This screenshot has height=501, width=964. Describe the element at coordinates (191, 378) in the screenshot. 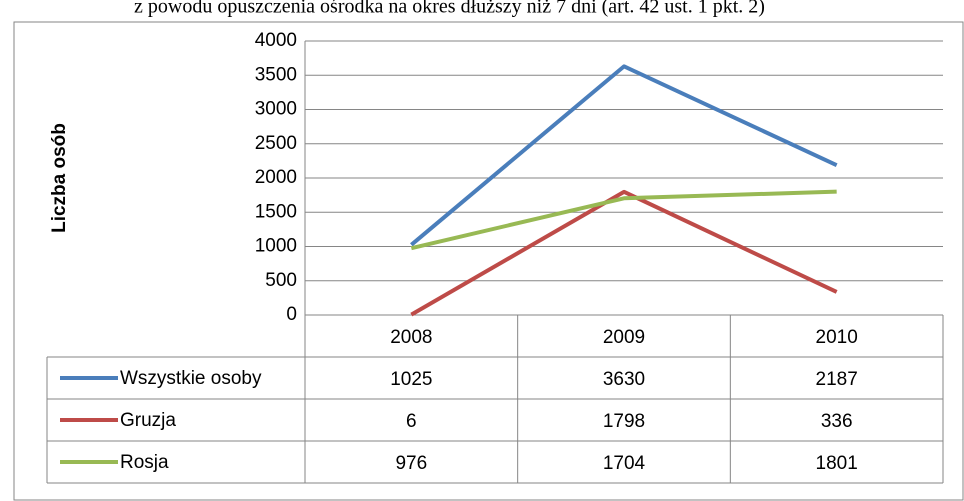

I see `legend-label: Wszystkie osoby` at that location.